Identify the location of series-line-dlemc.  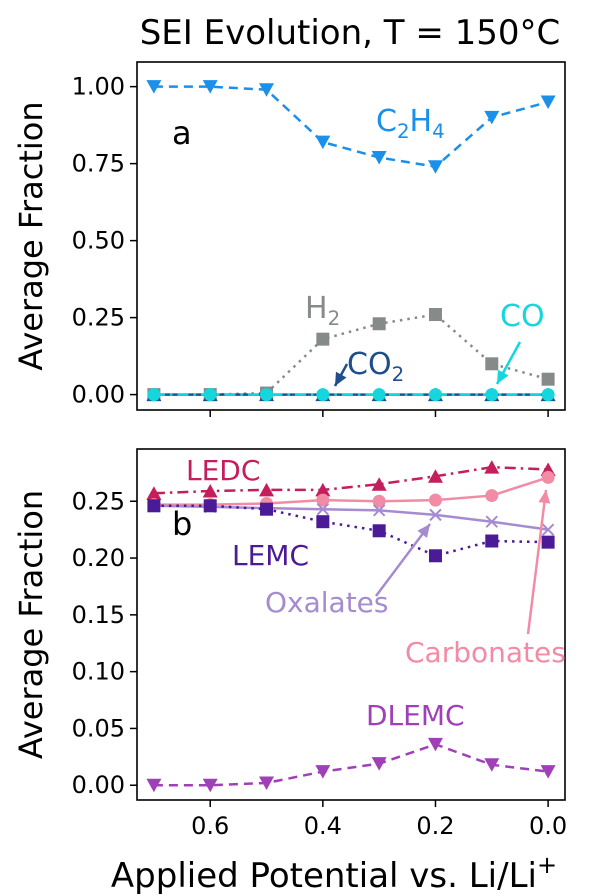
(351, 765).